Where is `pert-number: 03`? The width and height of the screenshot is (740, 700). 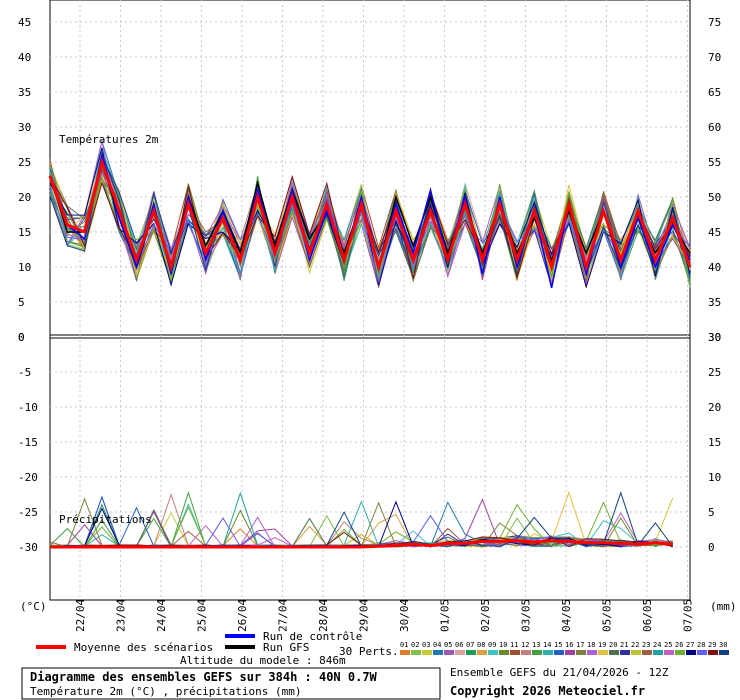 pert-number: 03 is located at coordinates (426, 645).